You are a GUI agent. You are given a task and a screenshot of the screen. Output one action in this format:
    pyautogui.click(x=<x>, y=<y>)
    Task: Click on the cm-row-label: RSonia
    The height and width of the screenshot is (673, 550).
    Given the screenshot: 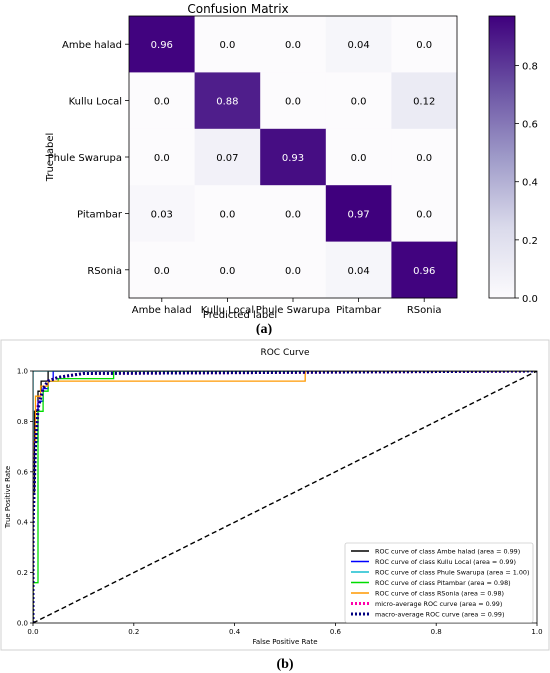 What is the action you would take?
    pyautogui.click(x=104, y=271)
    